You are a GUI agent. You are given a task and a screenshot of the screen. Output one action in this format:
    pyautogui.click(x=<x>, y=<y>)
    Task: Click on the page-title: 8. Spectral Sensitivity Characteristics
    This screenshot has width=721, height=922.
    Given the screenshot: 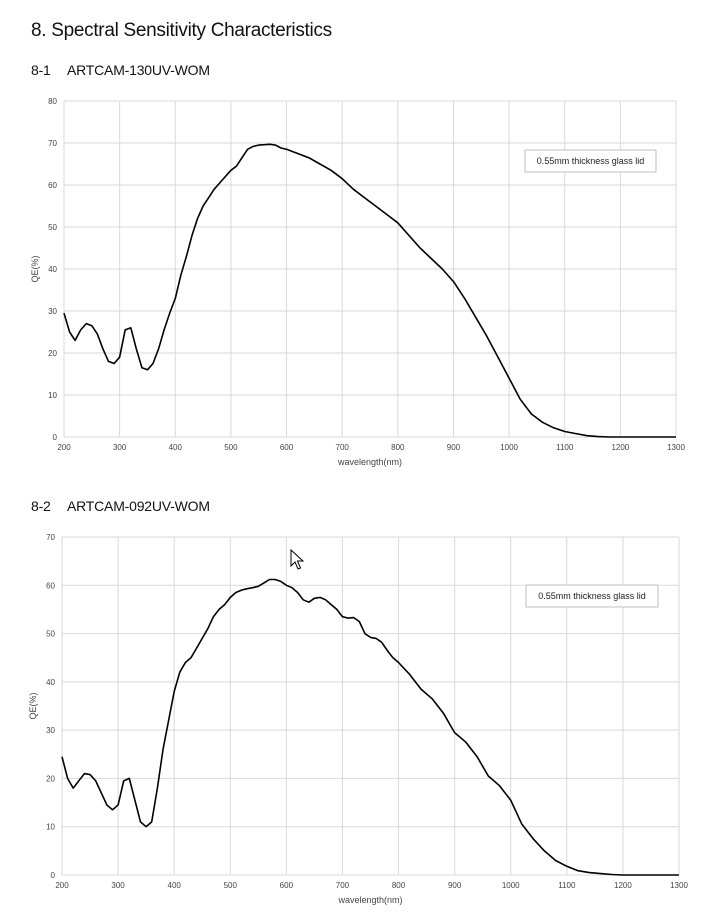 What is the action you would take?
    pyautogui.click(x=181, y=30)
    